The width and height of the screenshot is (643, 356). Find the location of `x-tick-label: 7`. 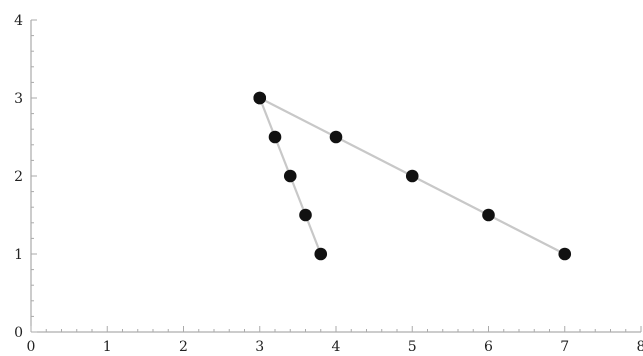

x-tick-label: 7 is located at coordinates (564, 347).